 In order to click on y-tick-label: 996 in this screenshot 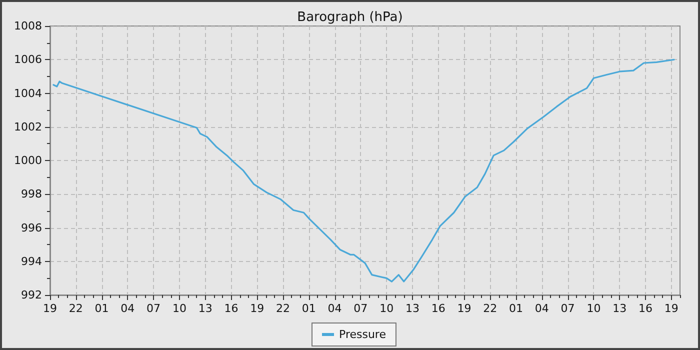, I will do `click(31, 227)`.